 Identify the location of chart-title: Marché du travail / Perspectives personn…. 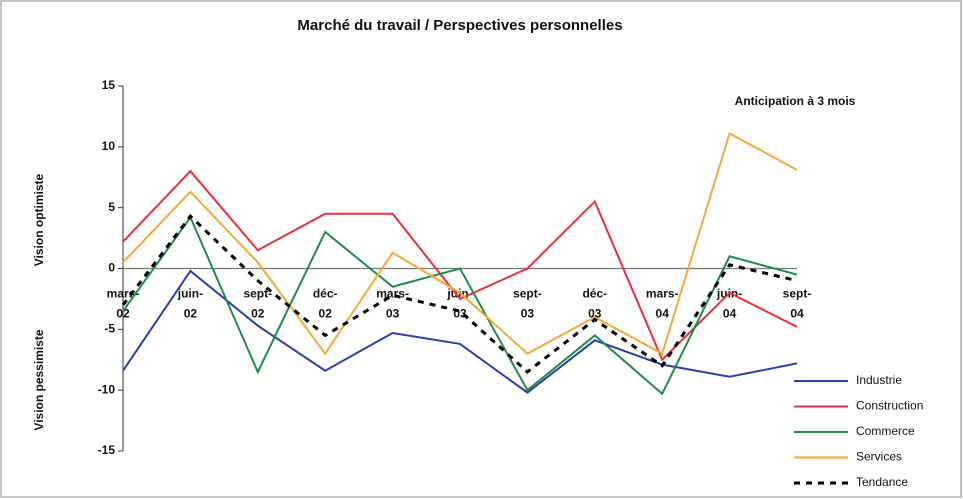
(459, 25).